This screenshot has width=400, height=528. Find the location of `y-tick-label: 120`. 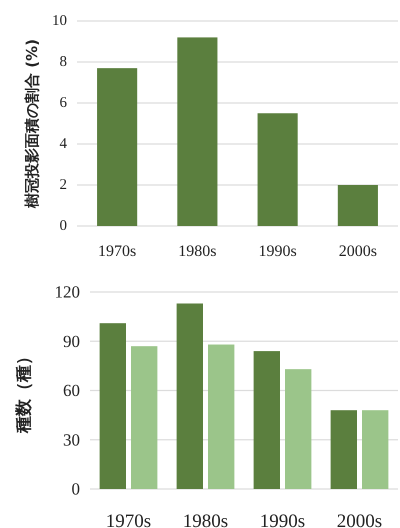

y-tick-label: 120 is located at coordinates (67, 292).